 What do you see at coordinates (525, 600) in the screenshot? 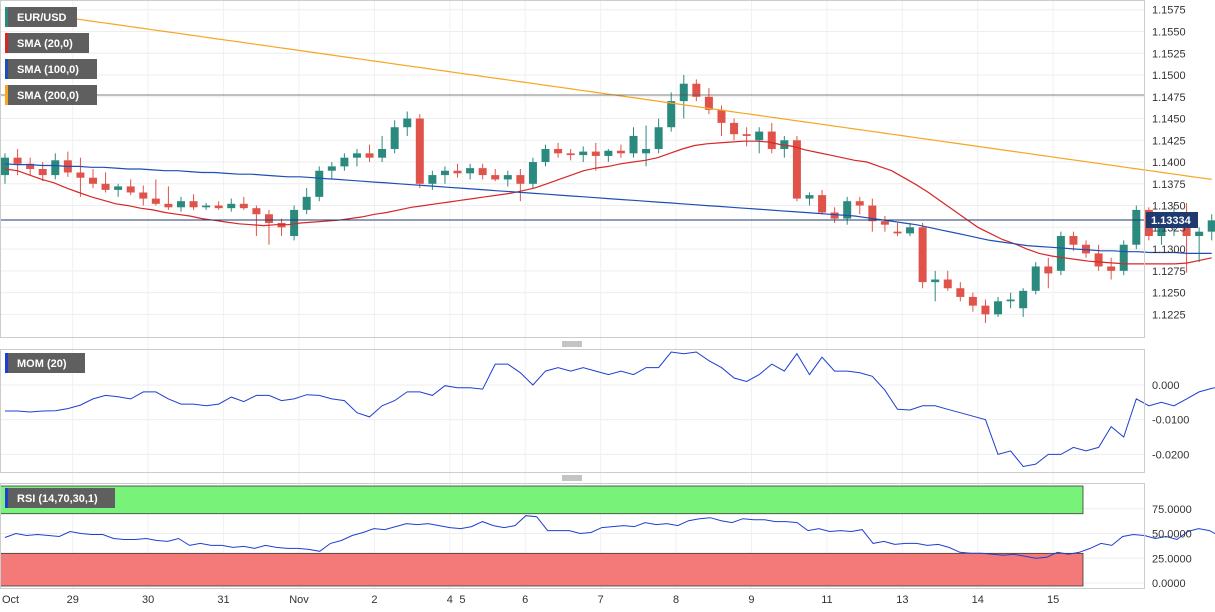
I see `x-tick-label: 6` at bounding box center [525, 600].